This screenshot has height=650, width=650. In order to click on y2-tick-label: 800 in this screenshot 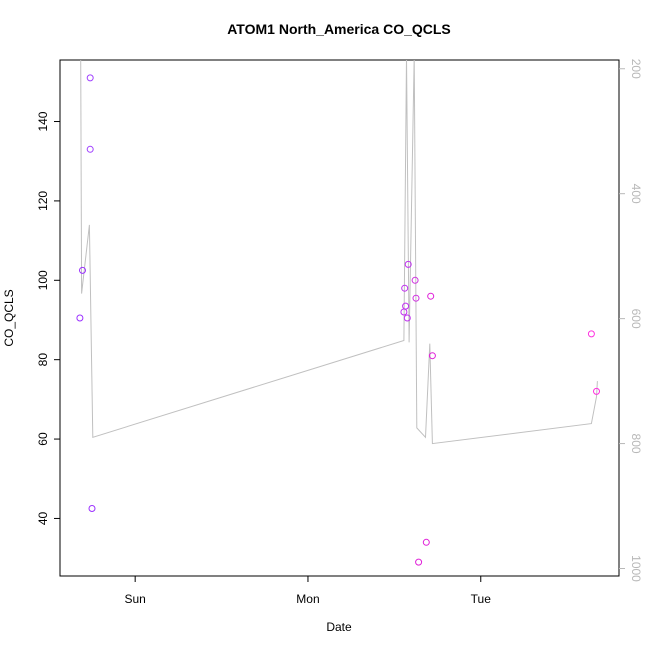, I will do `click(636, 444)`.